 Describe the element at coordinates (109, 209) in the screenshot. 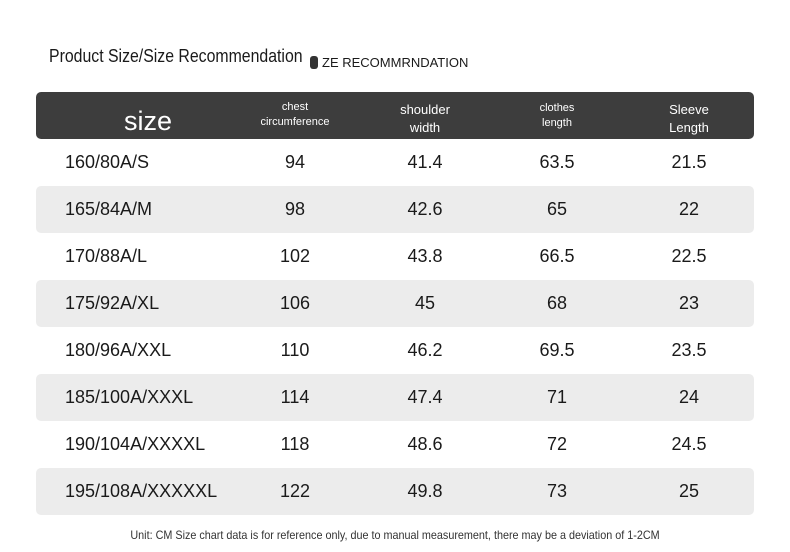

I see `table-cell: 165/84A/M` at that location.